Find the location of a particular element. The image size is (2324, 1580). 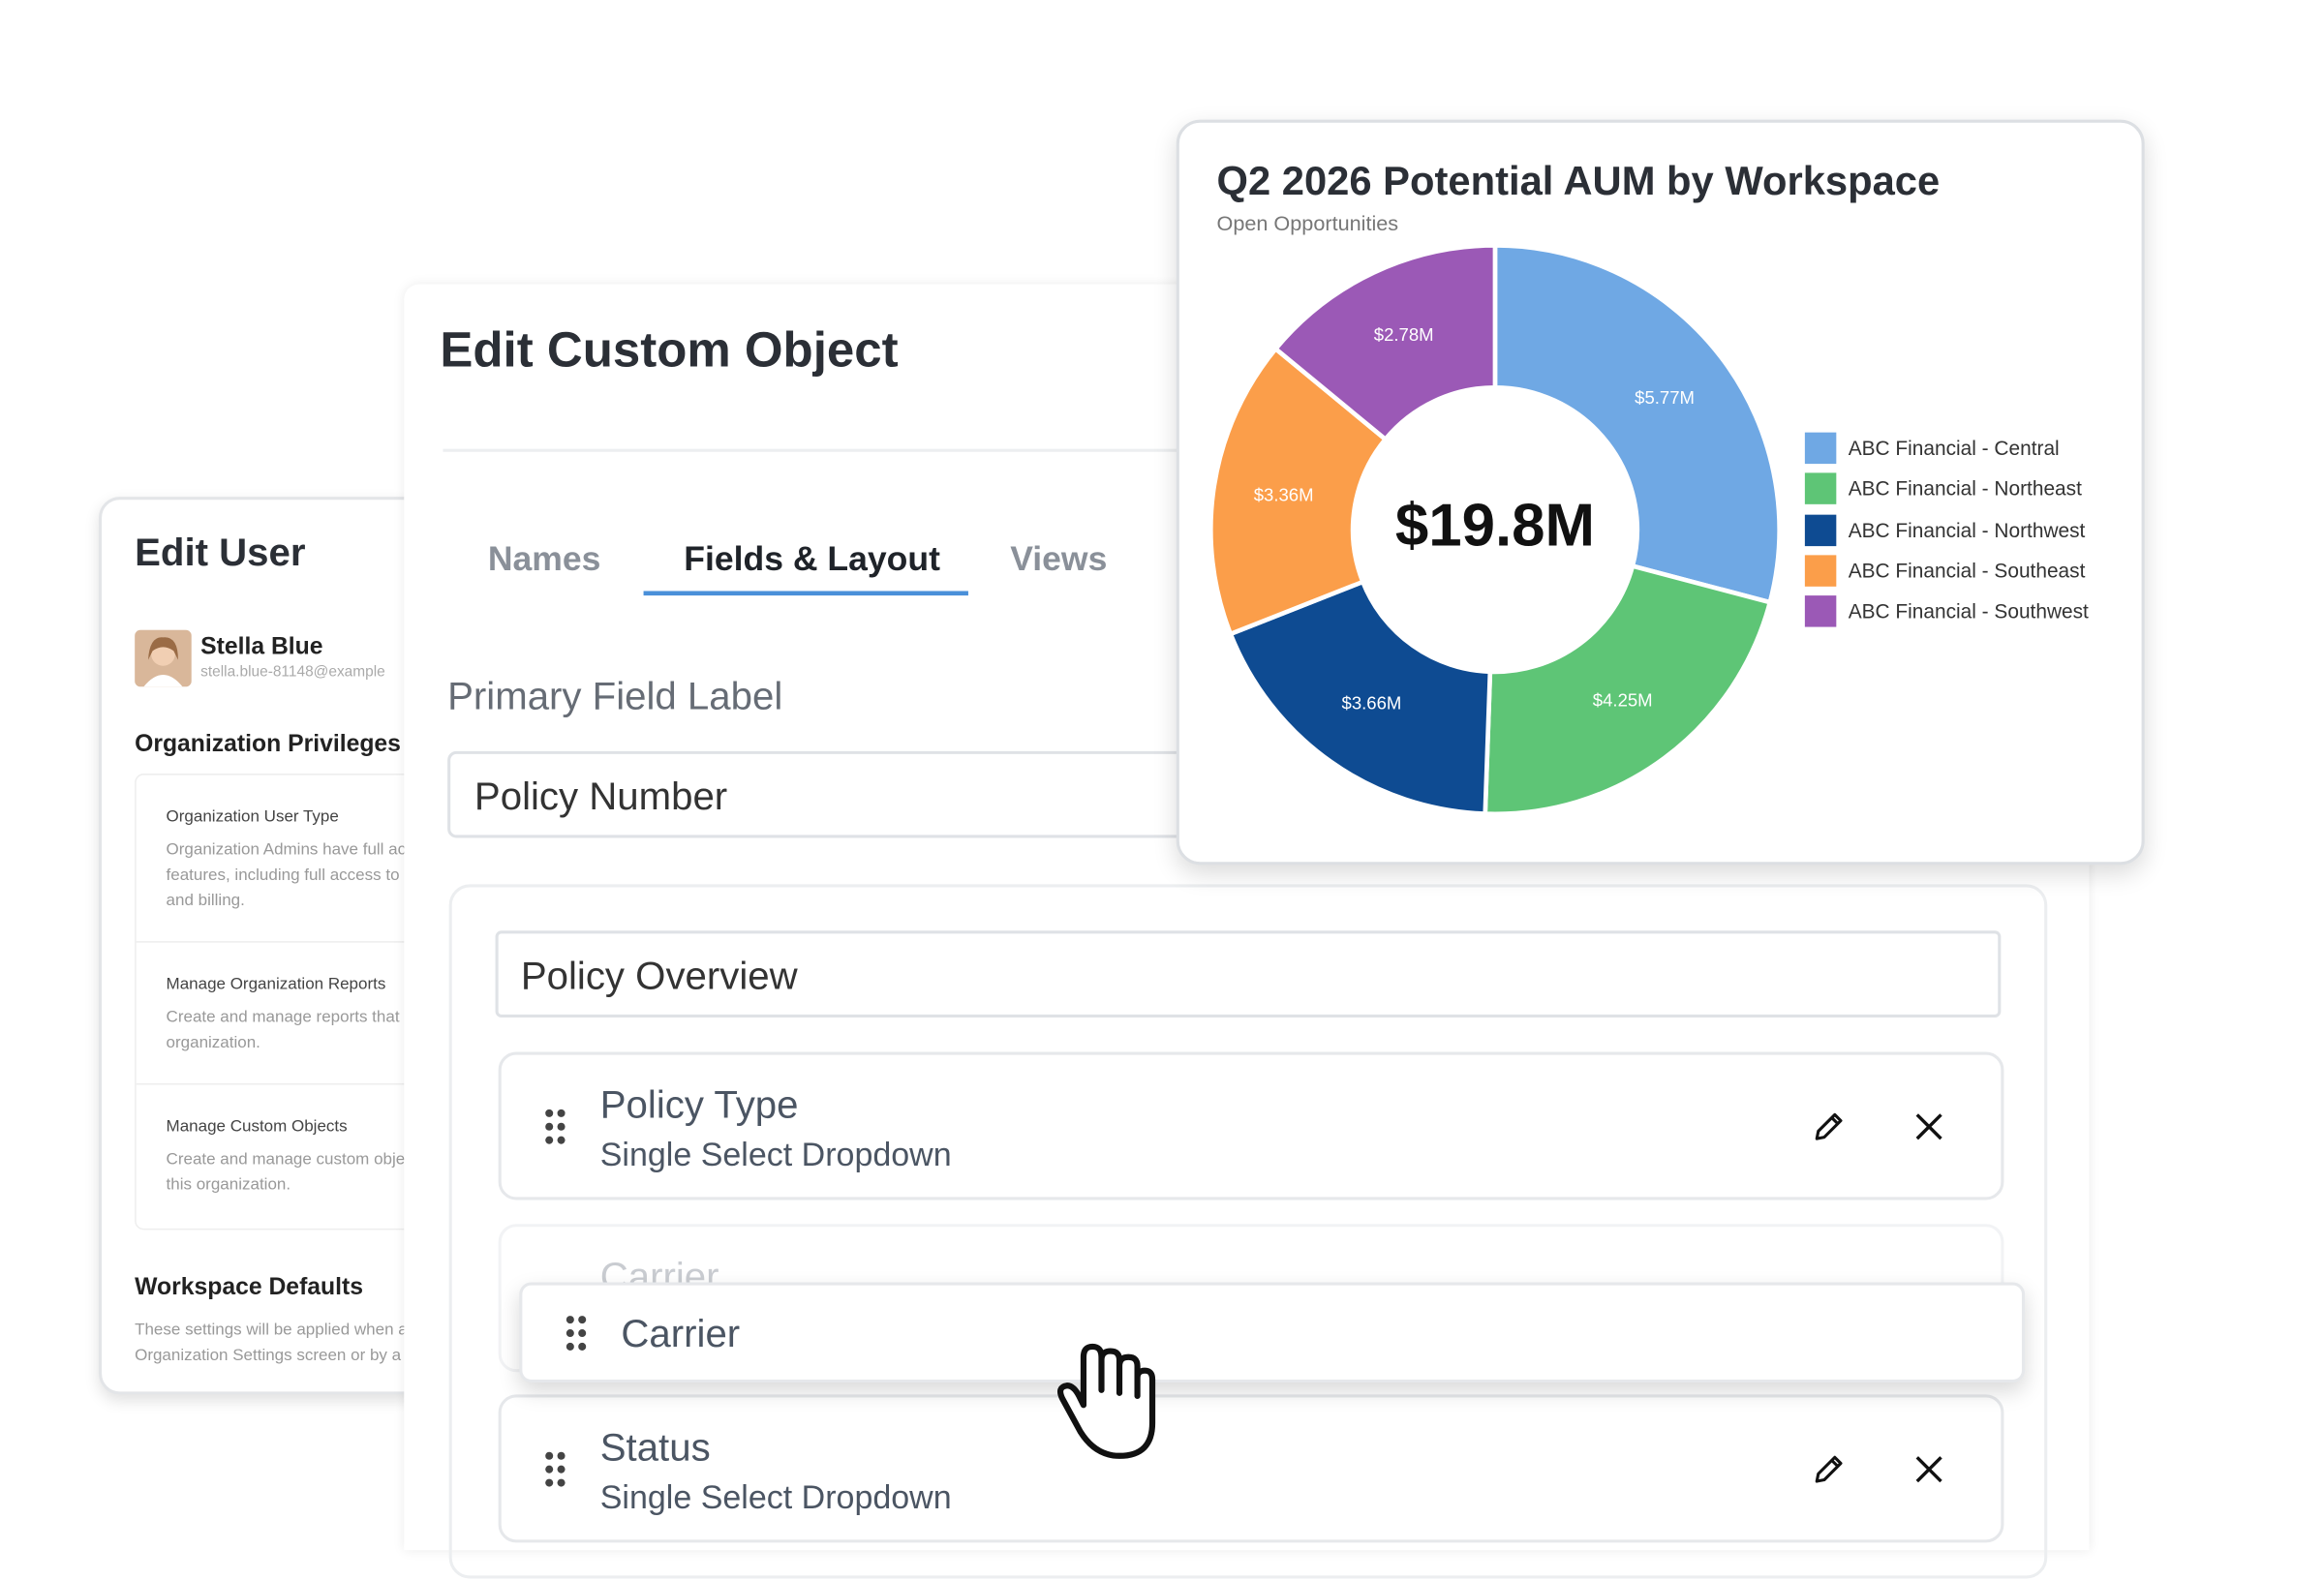

data-label: $3.66M is located at coordinates (1372, 703).